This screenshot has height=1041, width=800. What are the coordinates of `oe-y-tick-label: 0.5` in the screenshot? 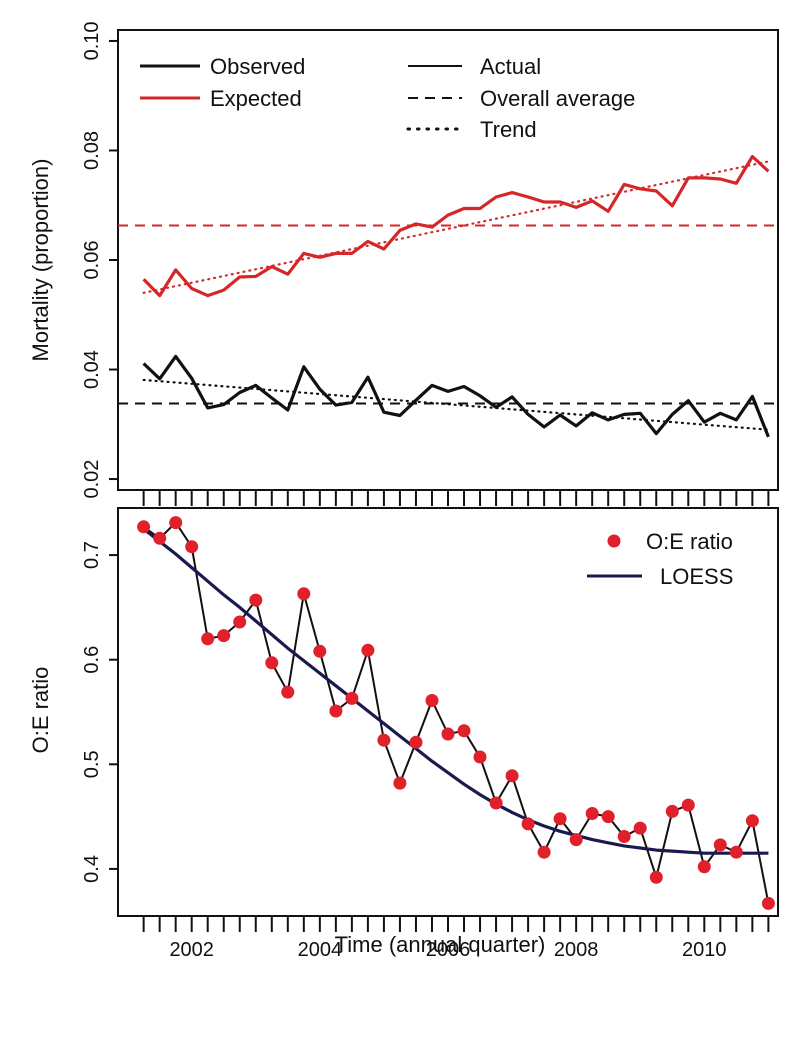 It's located at (92, 764).